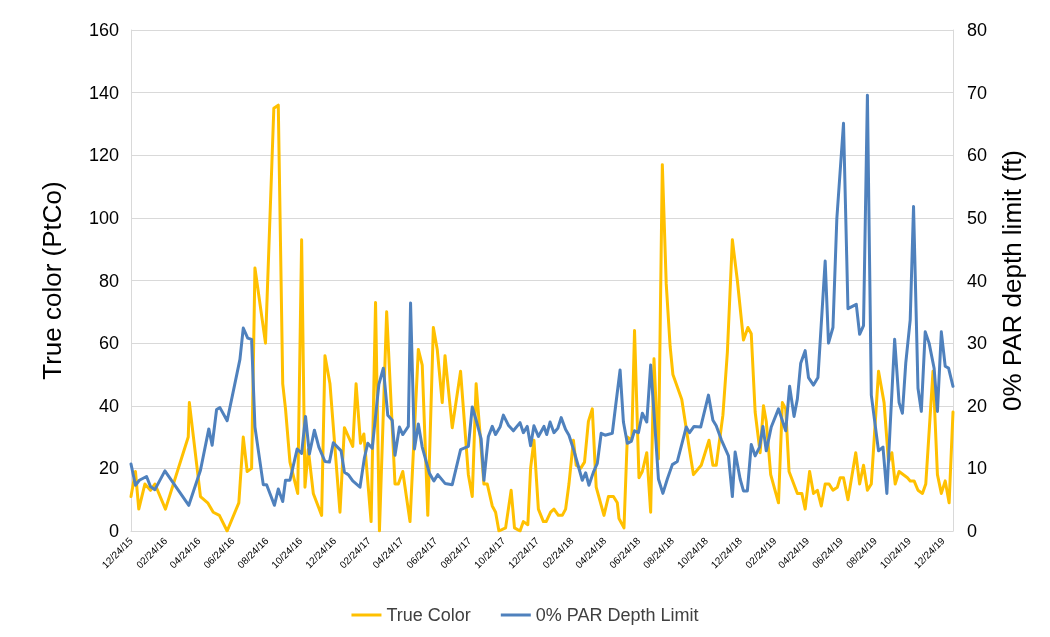 This screenshot has height=637, width=1050. I want to click on y-tick-label: 80, so click(108, 280).